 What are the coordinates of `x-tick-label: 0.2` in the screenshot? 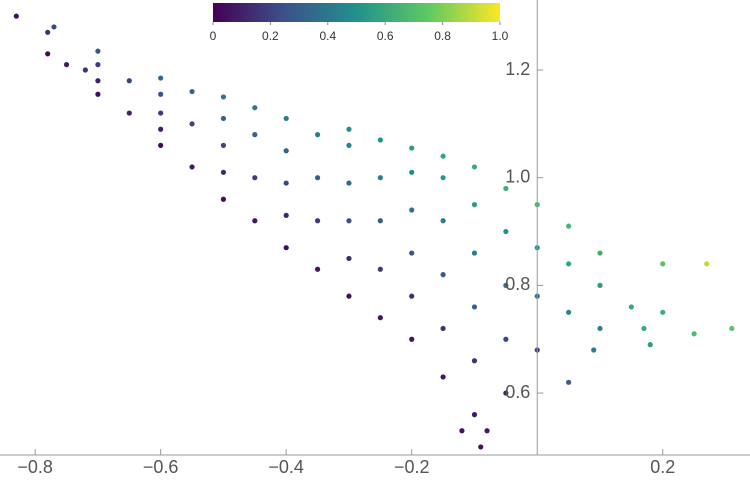 It's located at (662, 467).